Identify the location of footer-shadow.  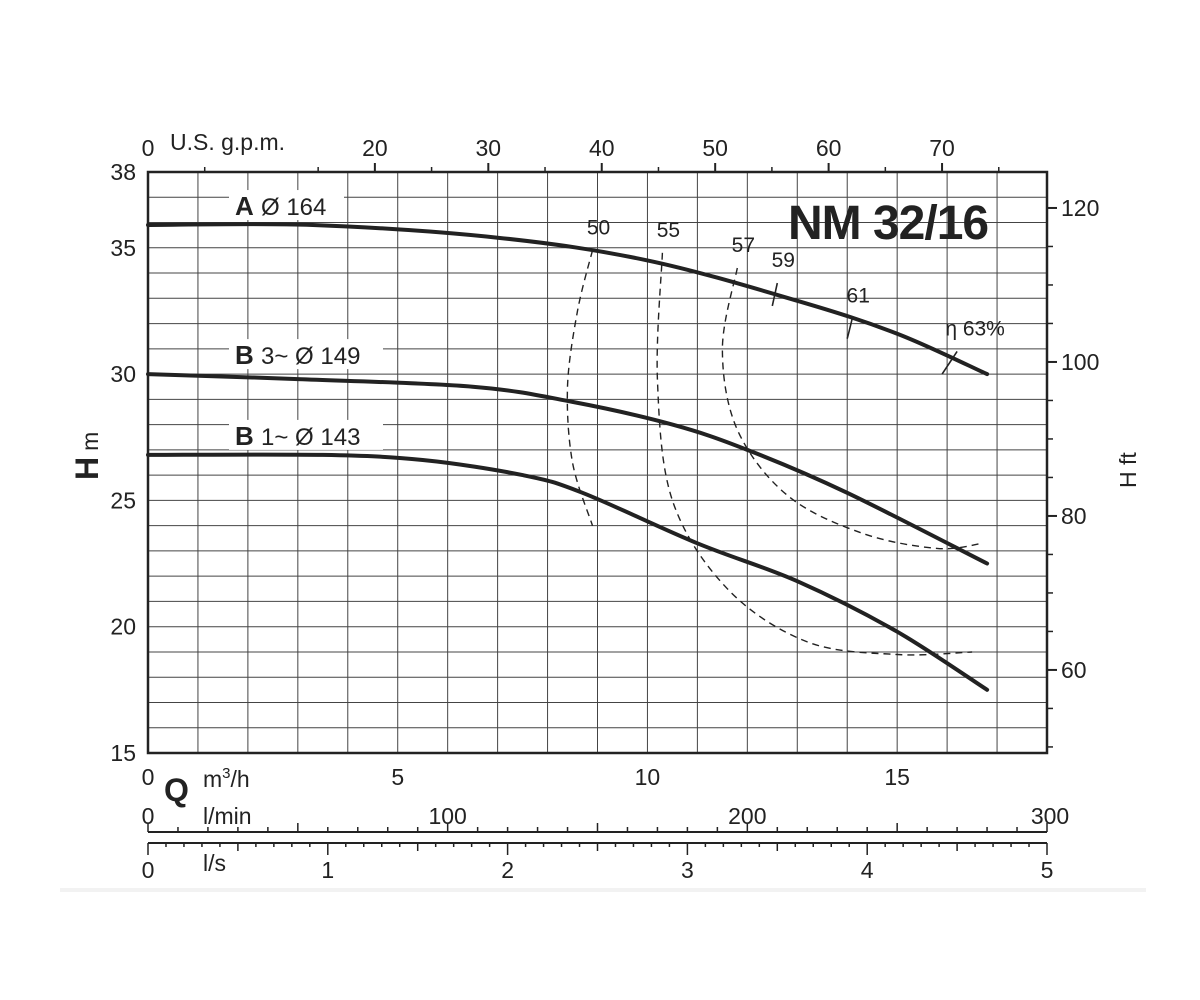
(603, 890).